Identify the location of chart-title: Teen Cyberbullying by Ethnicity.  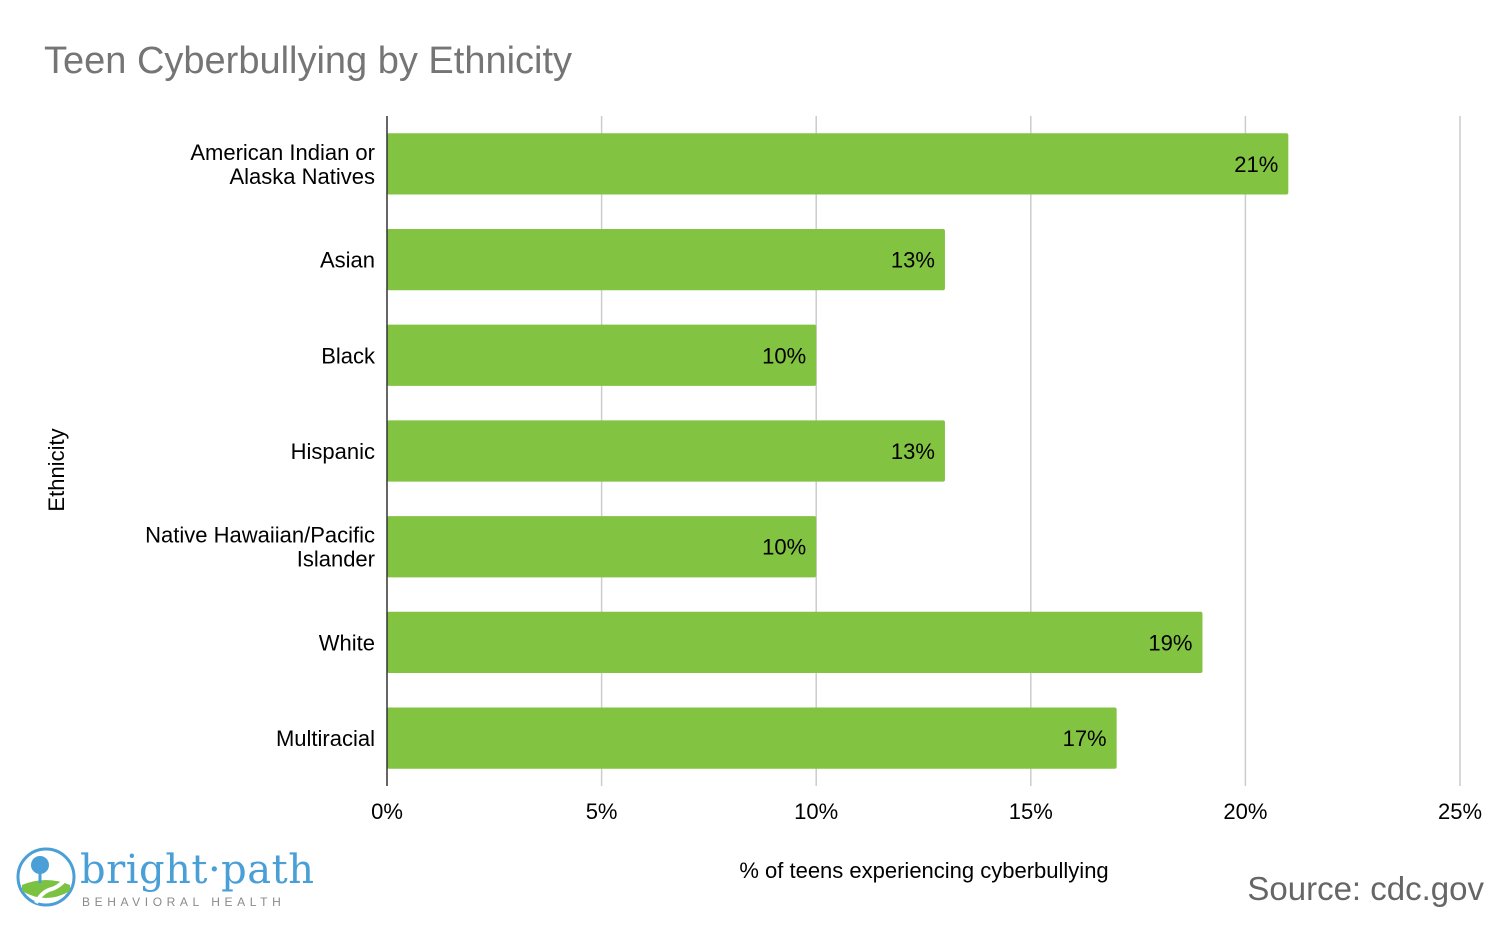
(308, 61).